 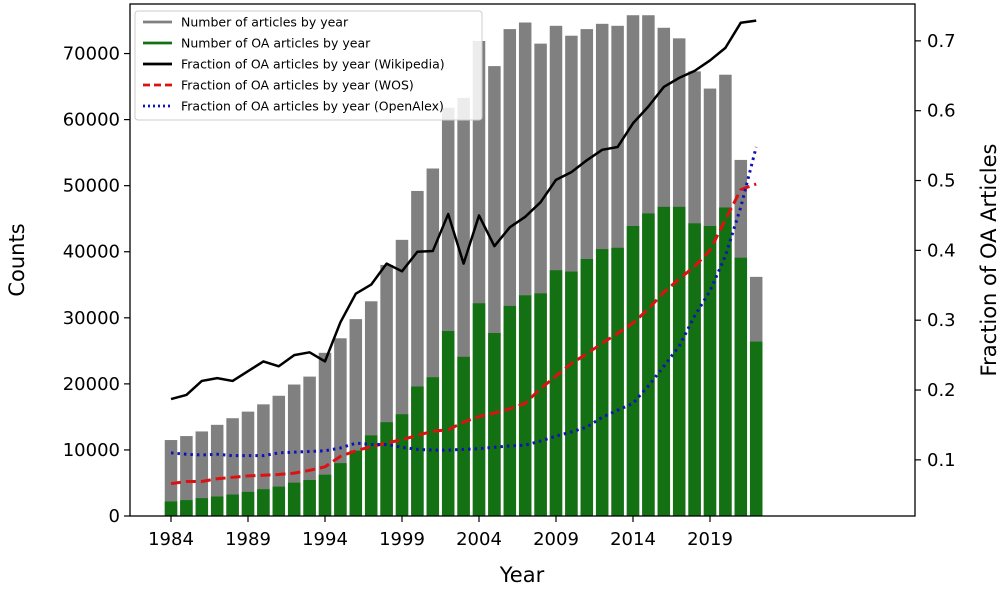 I want to click on x-tick-label-1984: 1984, so click(x=171, y=539).